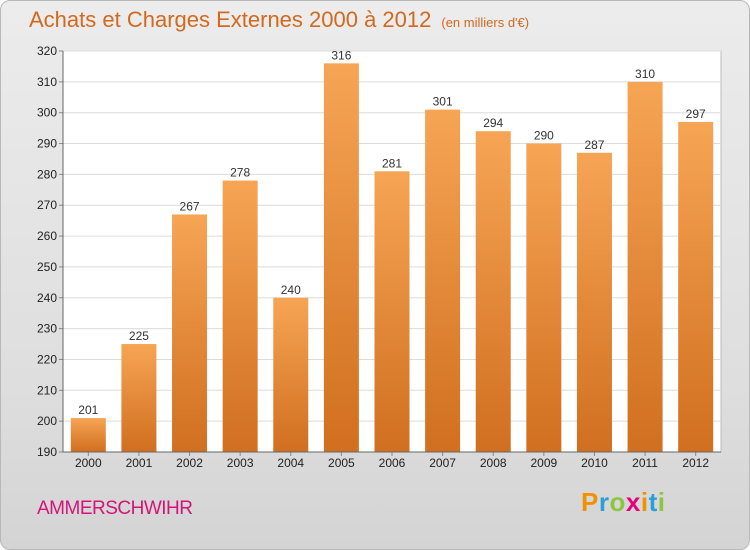 Image resolution: width=750 pixels, height=550 pixels. I want to click on x-tick-label: 2001, so click(139, 463).